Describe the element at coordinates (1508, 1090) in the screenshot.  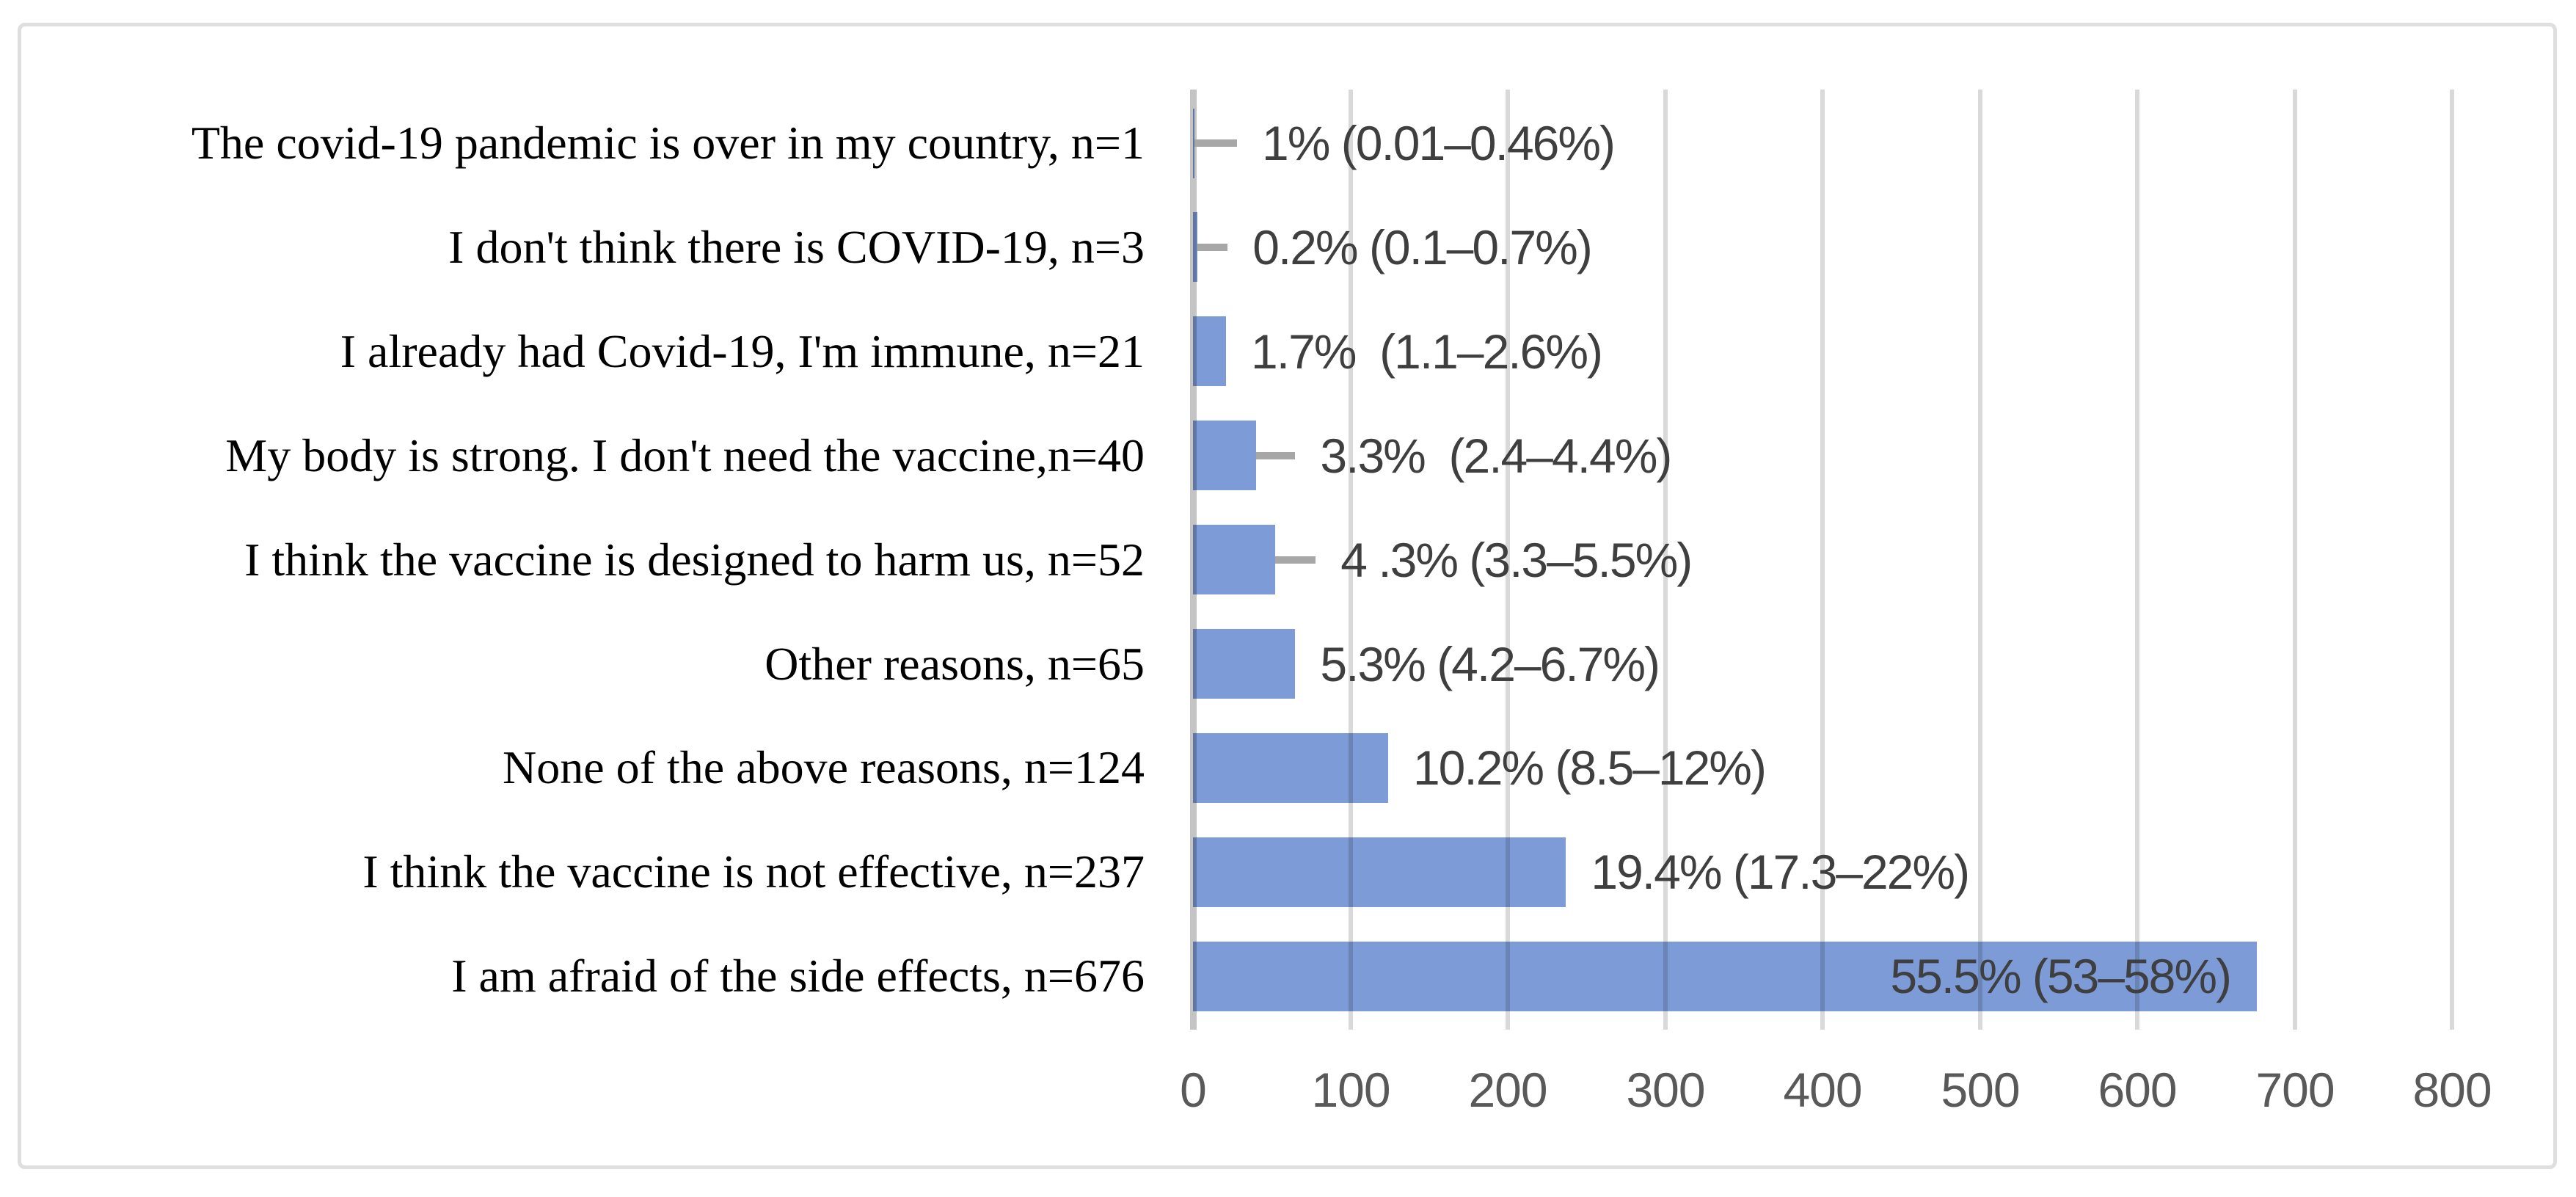
I see `x-axis-tick-label: 200` at that location.